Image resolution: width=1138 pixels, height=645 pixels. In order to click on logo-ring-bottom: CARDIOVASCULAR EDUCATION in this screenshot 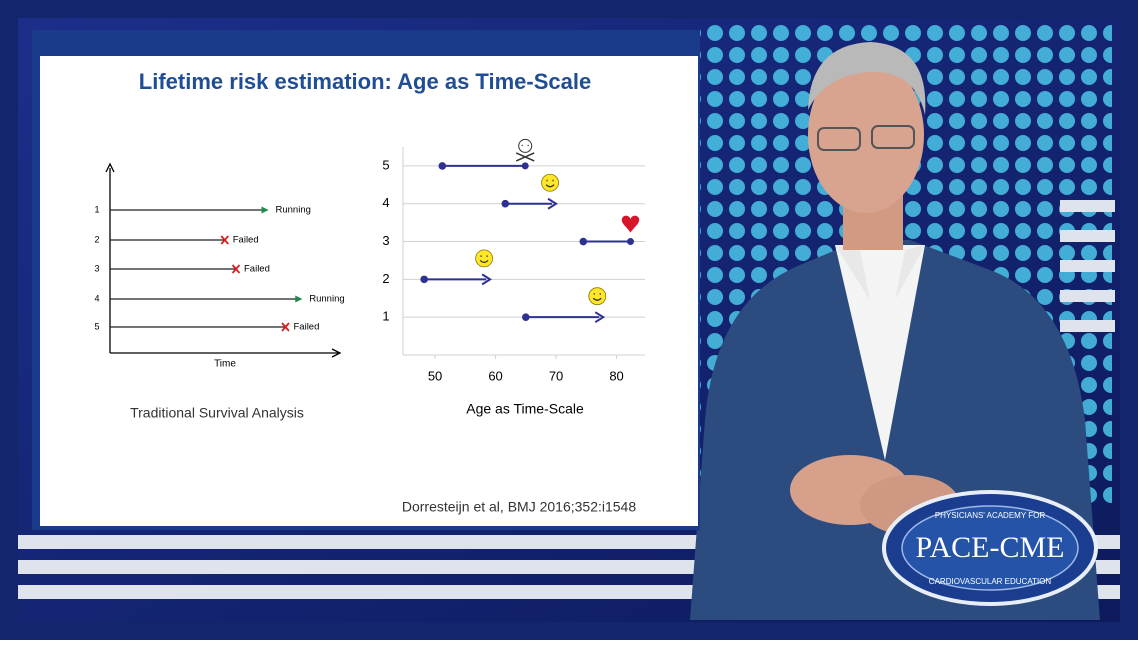, I will do `click(990, 581)`.